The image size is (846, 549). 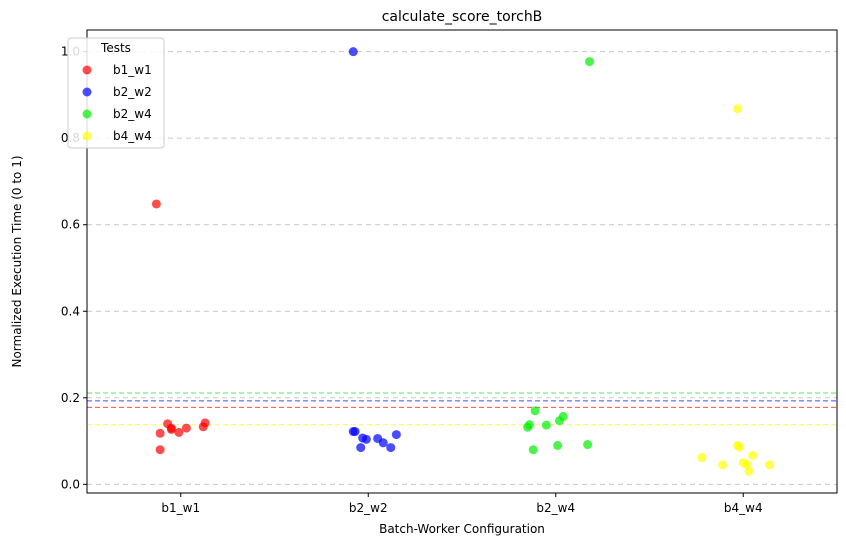 What do you see at coordinates (462, 17) in the screenshot?
I see `chart-title: calculate_score_torchB` at bounding box center [462, 17].